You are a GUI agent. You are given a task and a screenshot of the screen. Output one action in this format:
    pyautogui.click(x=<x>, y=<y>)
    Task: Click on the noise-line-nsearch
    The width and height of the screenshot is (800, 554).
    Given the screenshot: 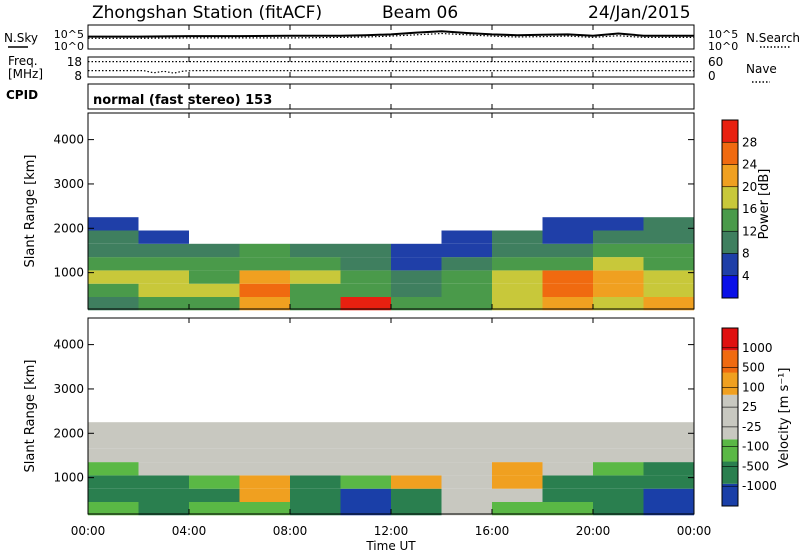 What is the action you would take?
    pyautogui.click(x=391, y=35)
    